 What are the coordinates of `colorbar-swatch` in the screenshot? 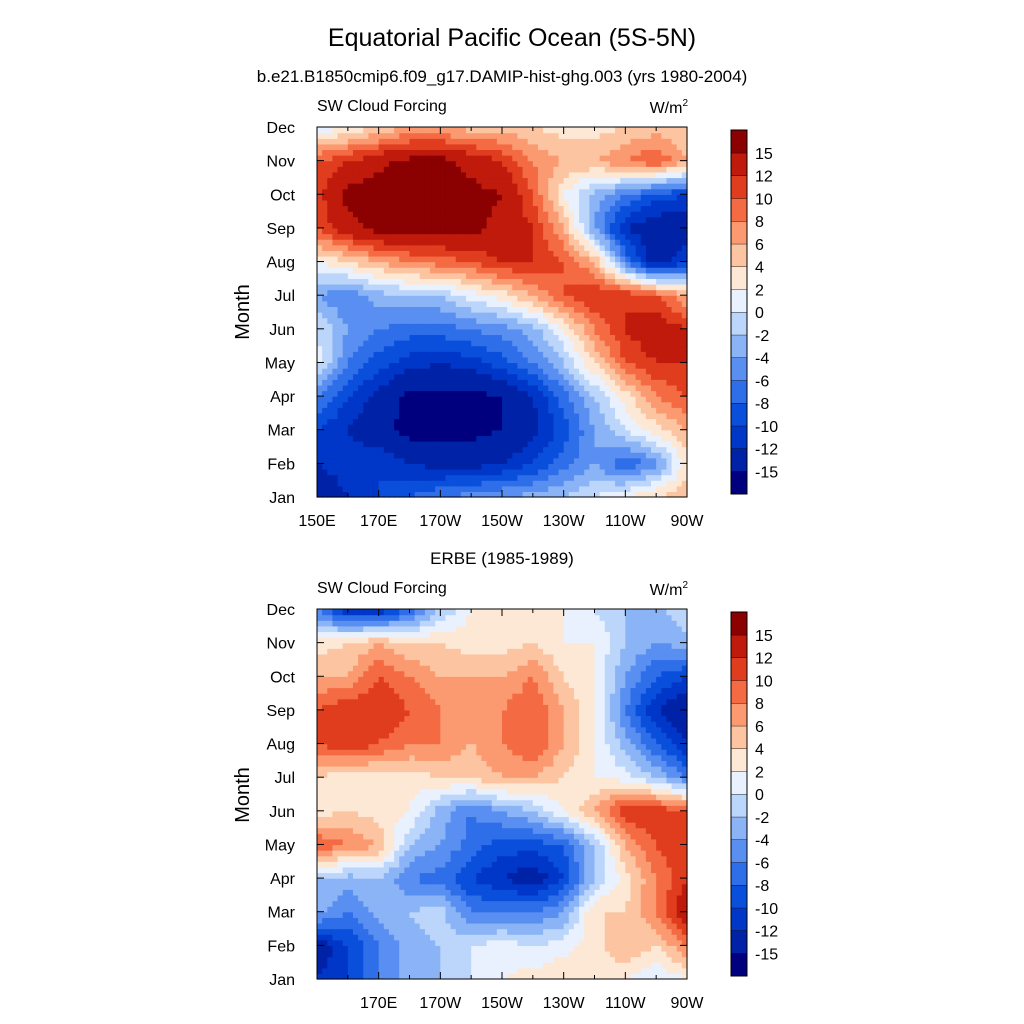 It's located at (739, 437).